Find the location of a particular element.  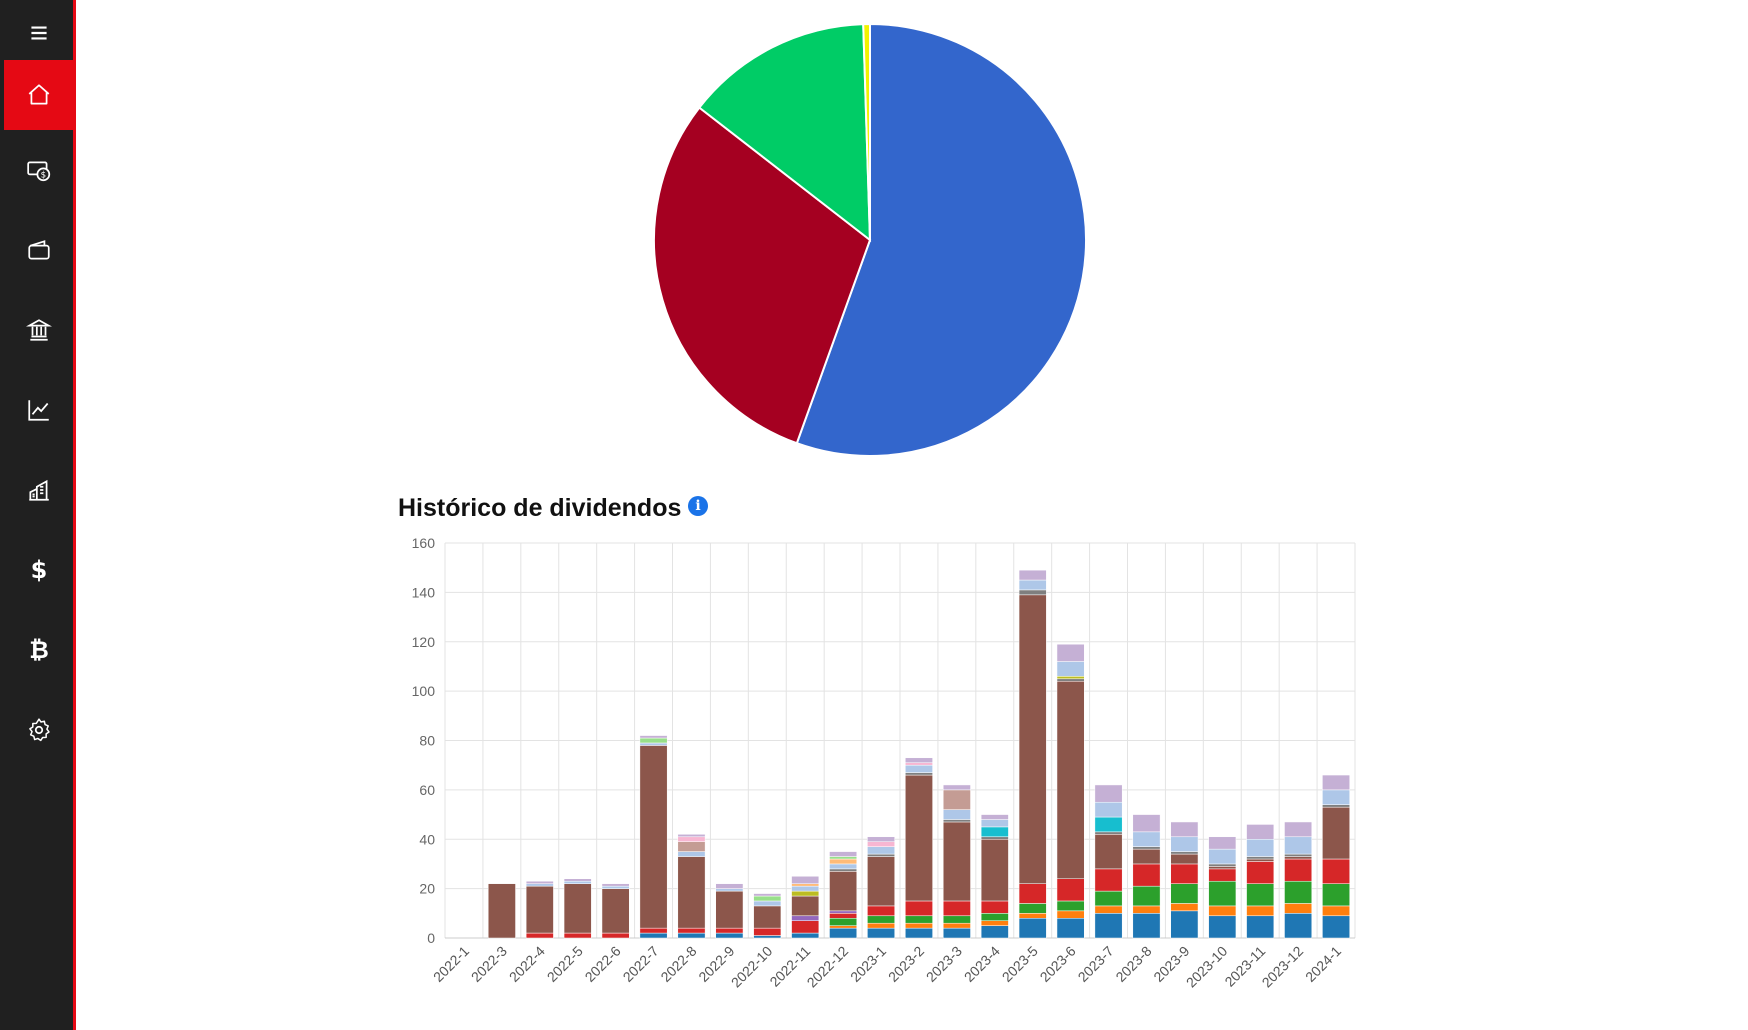

menu-toggle-button is located at coordinates (39, 33).